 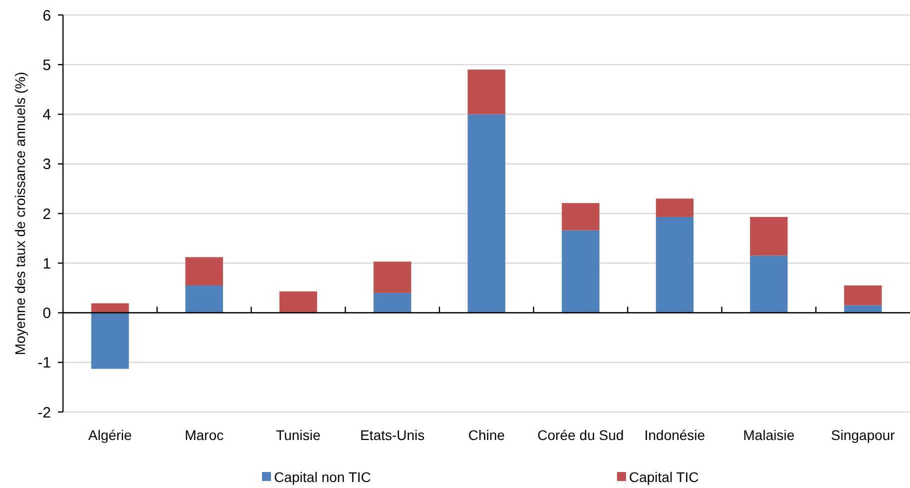 What do you see at coordinates (44, 363) in the screenshot?
I see `y-tick-label: -1` at bounding box center [44, 363].